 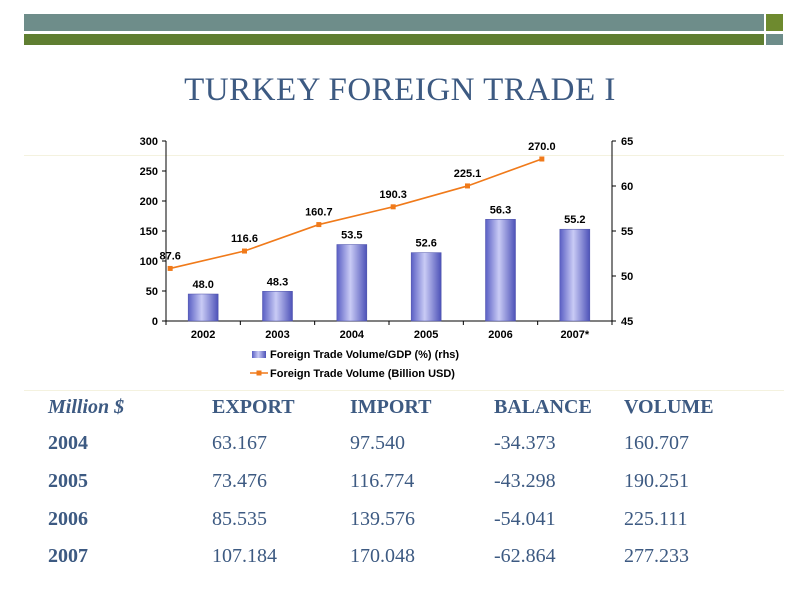 I want to click on line-data-label: 190.3, so click(x=393, y=195).